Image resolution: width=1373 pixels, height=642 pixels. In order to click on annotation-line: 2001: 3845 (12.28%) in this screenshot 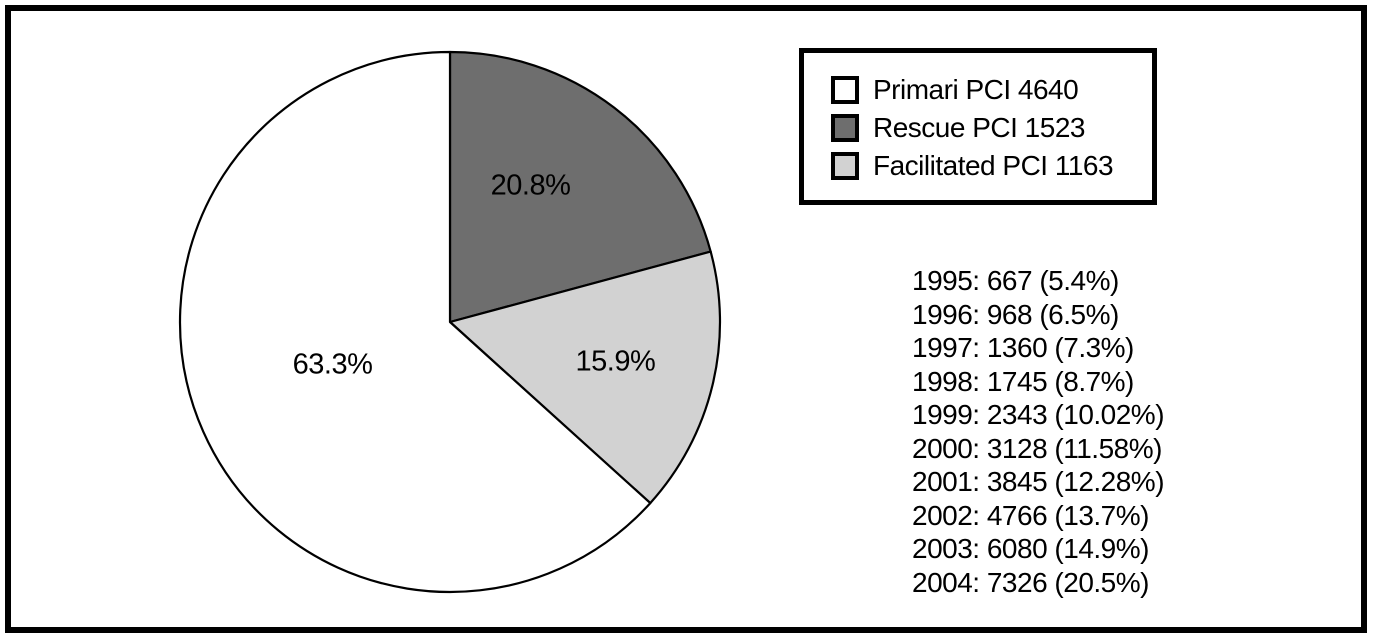, I will do `click(1038, 481)`.